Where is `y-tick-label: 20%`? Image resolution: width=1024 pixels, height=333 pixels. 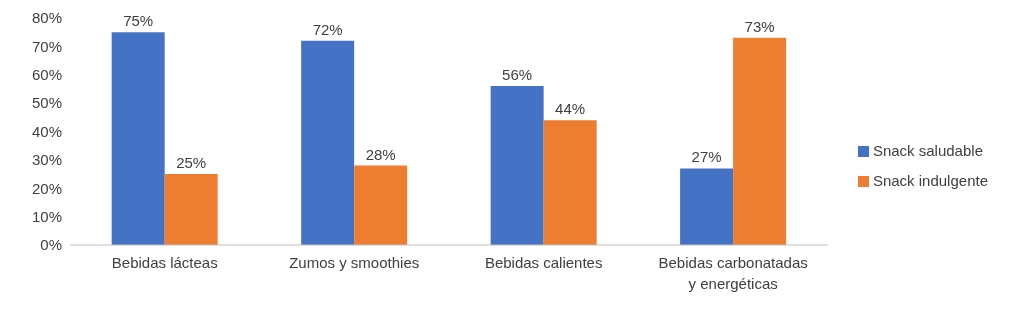 y-tick-label: 20% is located at coordinates (46, 188).